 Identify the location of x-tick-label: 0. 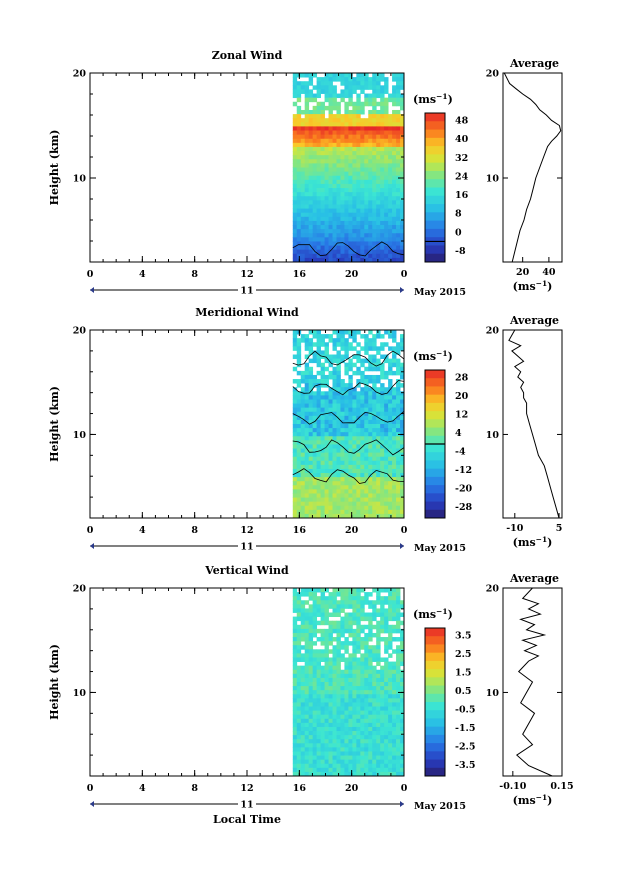
(90, 530).